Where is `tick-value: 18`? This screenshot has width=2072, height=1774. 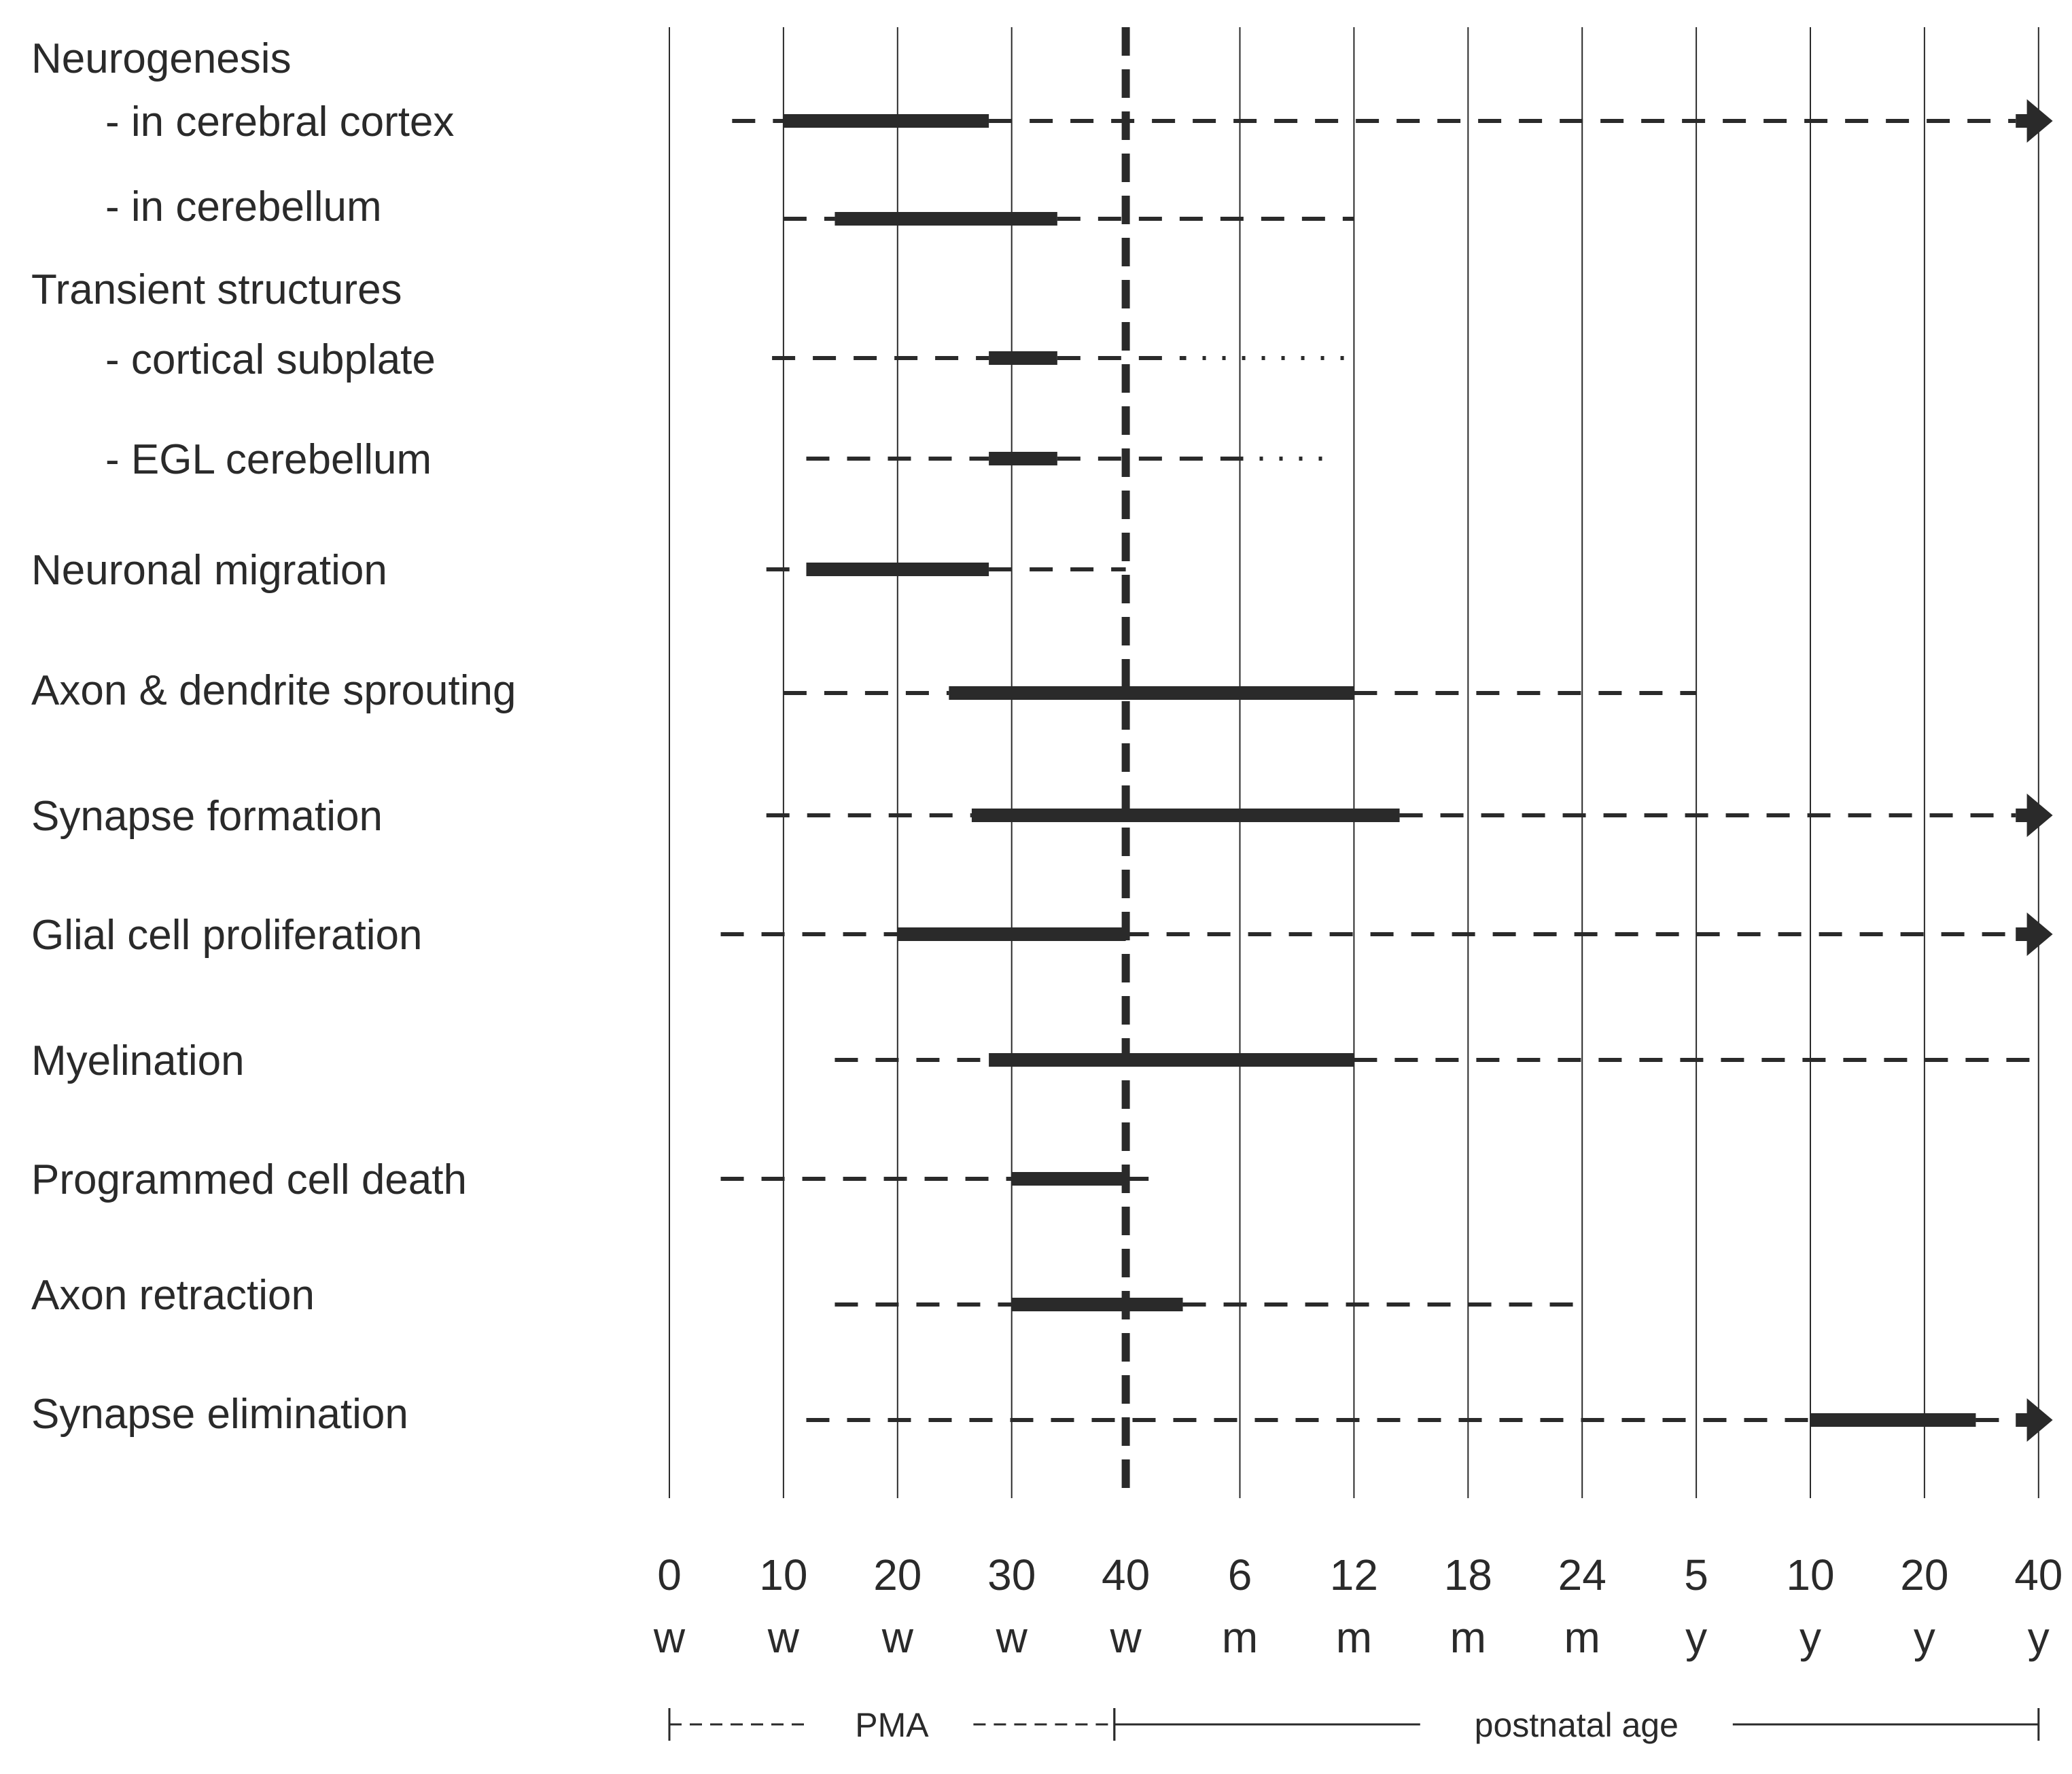 tick-value: 18 is located at coordinates (1468, 1574).